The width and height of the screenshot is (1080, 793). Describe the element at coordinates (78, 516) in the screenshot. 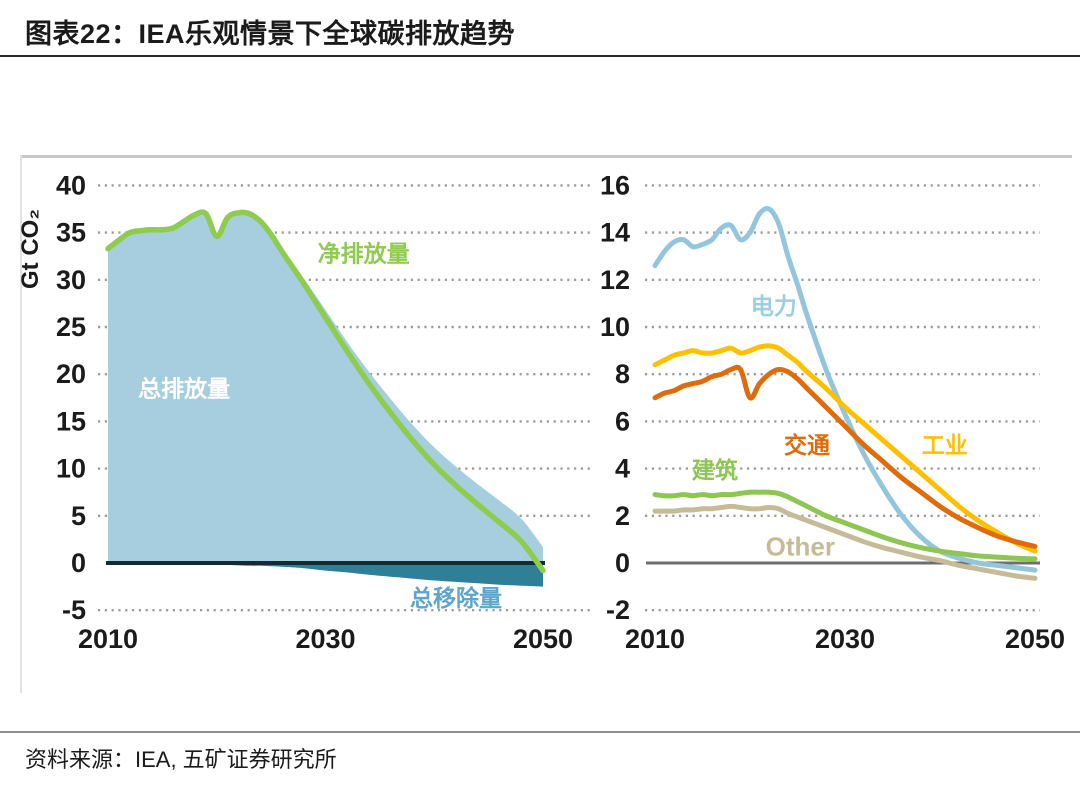

I see `y-tick-label: 5` at that location.